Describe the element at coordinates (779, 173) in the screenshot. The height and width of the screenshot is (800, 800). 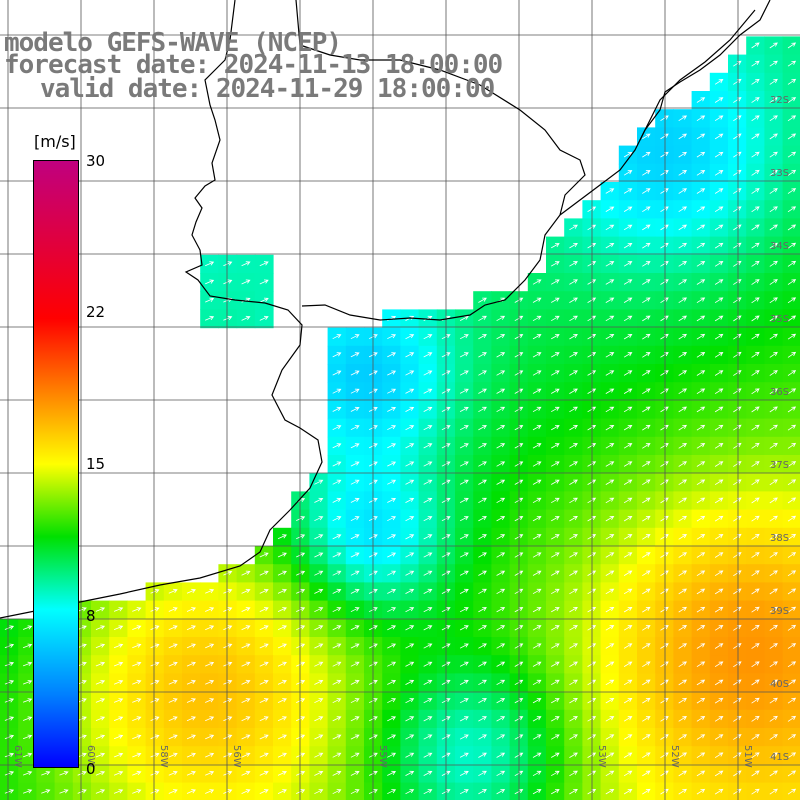
I see `lat-label: 33S` at that location.